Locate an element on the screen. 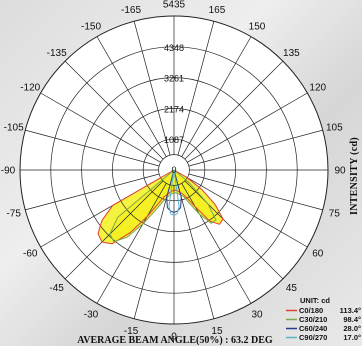 This screenshot has height=346, width=362. radial-tick-label: 1087 is located at coordinates (174, 140).